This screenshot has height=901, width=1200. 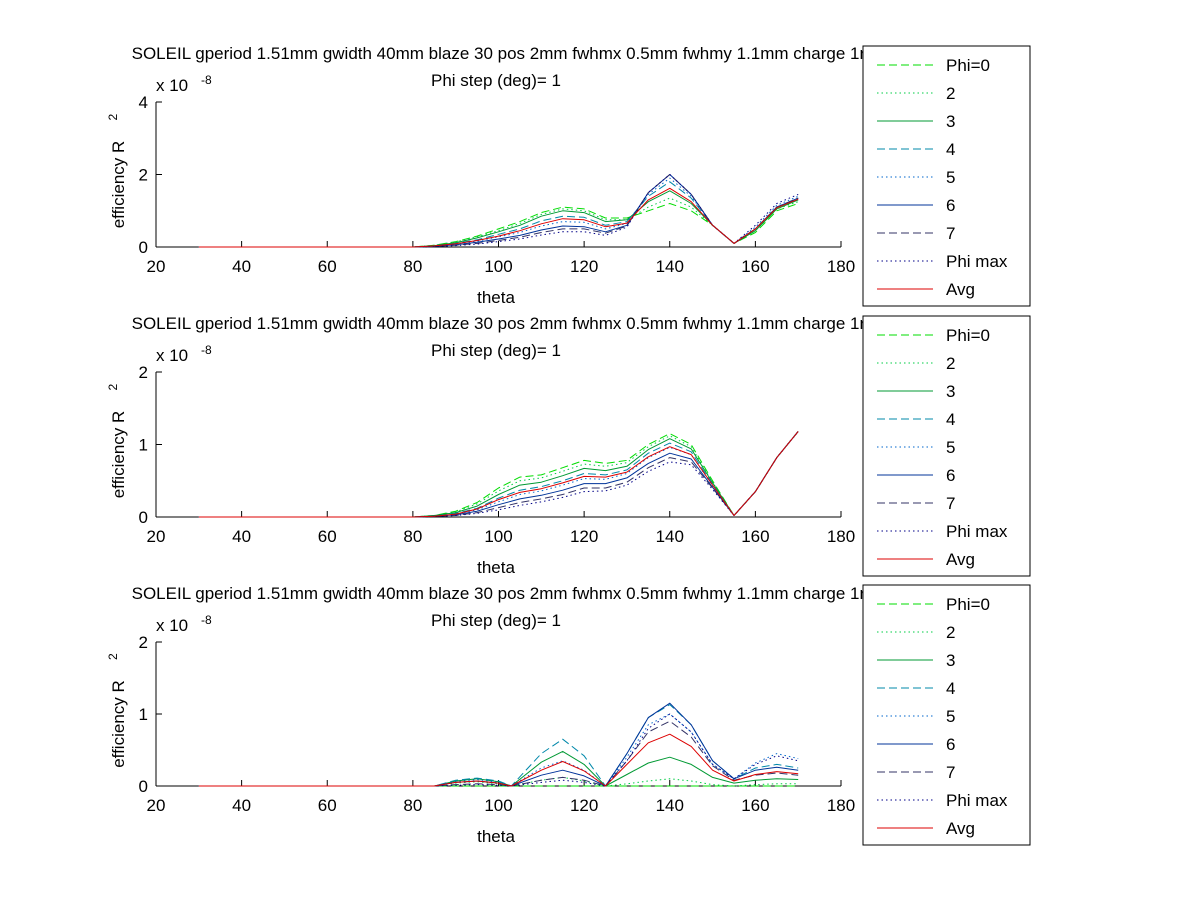 What do you see at coordinates (143, 102) in the screenshot?
I see `y-tick-label: 4` at bounding box center [143, 102].